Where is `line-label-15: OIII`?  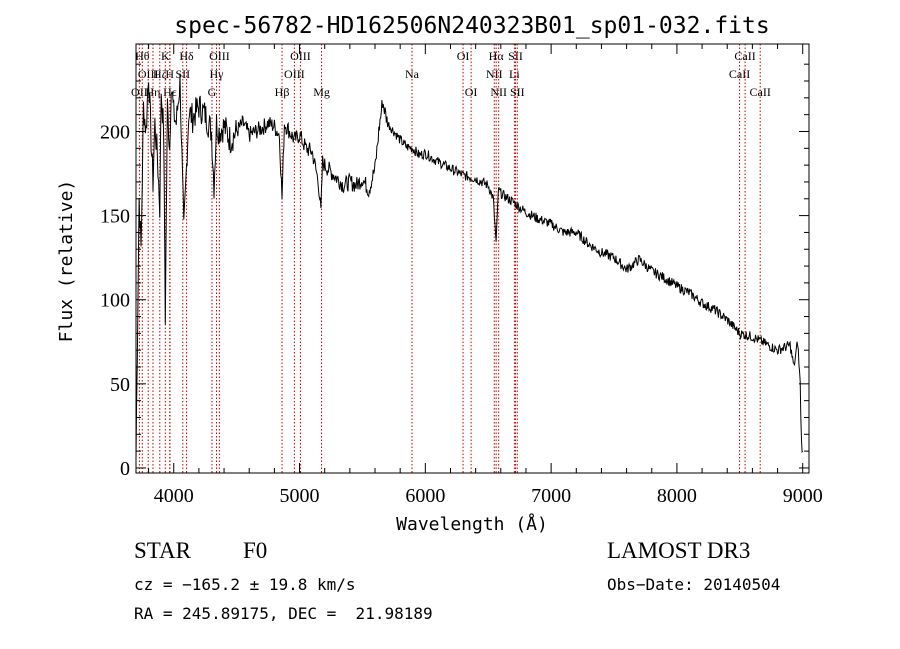 line-label-15: OIII is located at coordinates (300, 56).